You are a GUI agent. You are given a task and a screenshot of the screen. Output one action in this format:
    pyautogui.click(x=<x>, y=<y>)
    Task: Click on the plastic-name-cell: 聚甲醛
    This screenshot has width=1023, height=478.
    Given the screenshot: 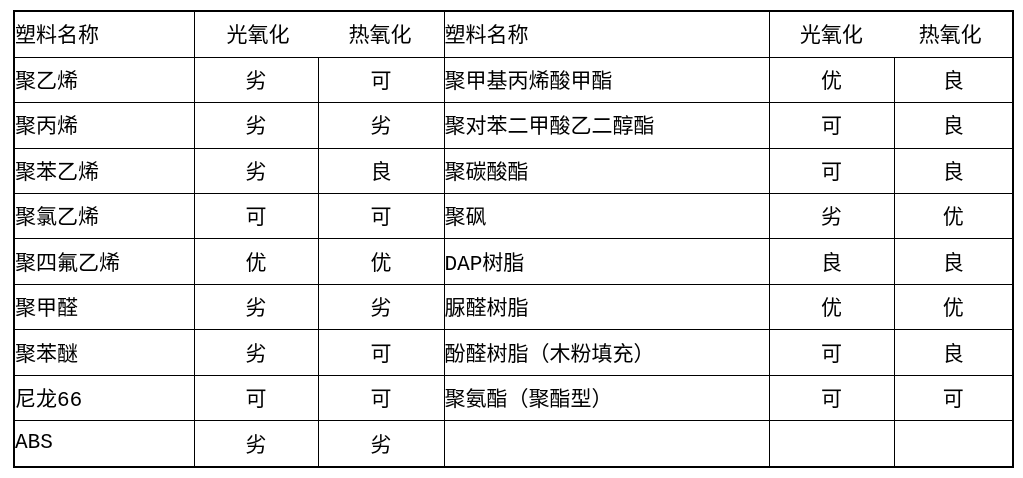 What is the action you would take?
    pyautogui.click(x=104, y=307)
    